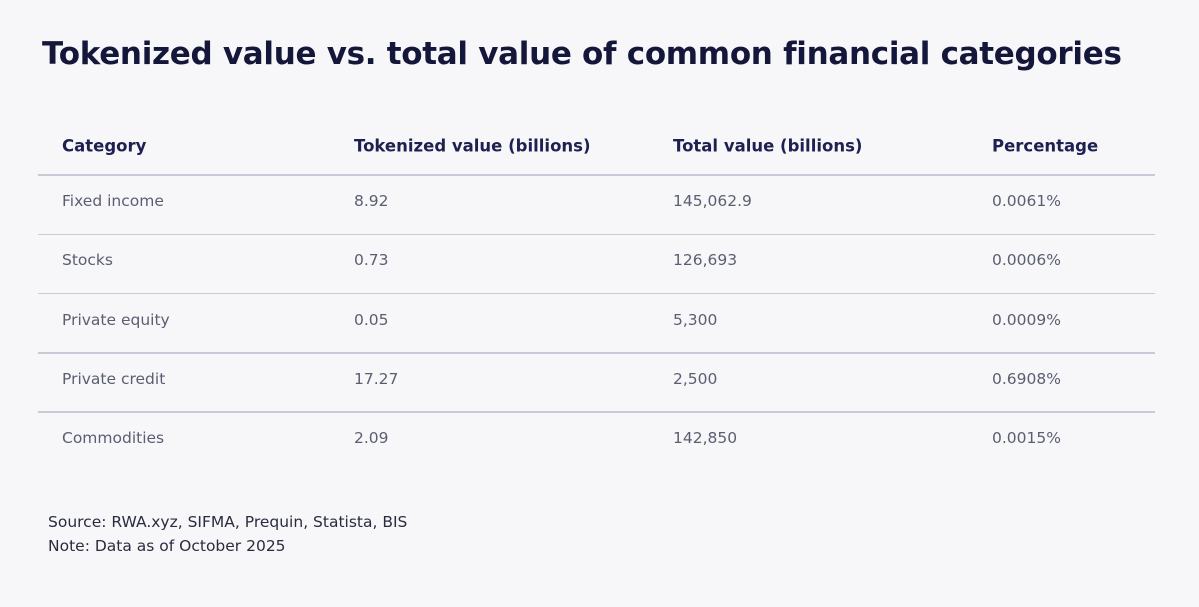  Describe the element at coordinates (1026, 319) in the screenshot. I see `table-cell: 0.0009%` at that location.